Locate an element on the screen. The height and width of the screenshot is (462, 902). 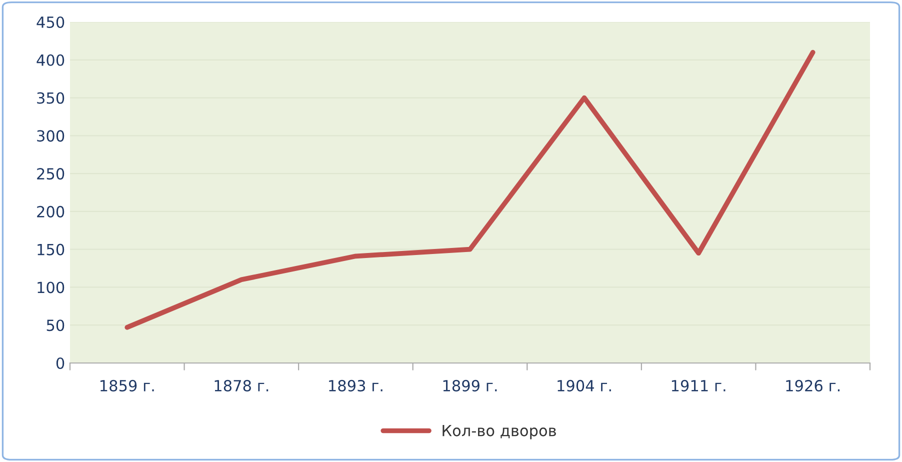
y-tick-label: 250 is located at coordinates (50, 174).